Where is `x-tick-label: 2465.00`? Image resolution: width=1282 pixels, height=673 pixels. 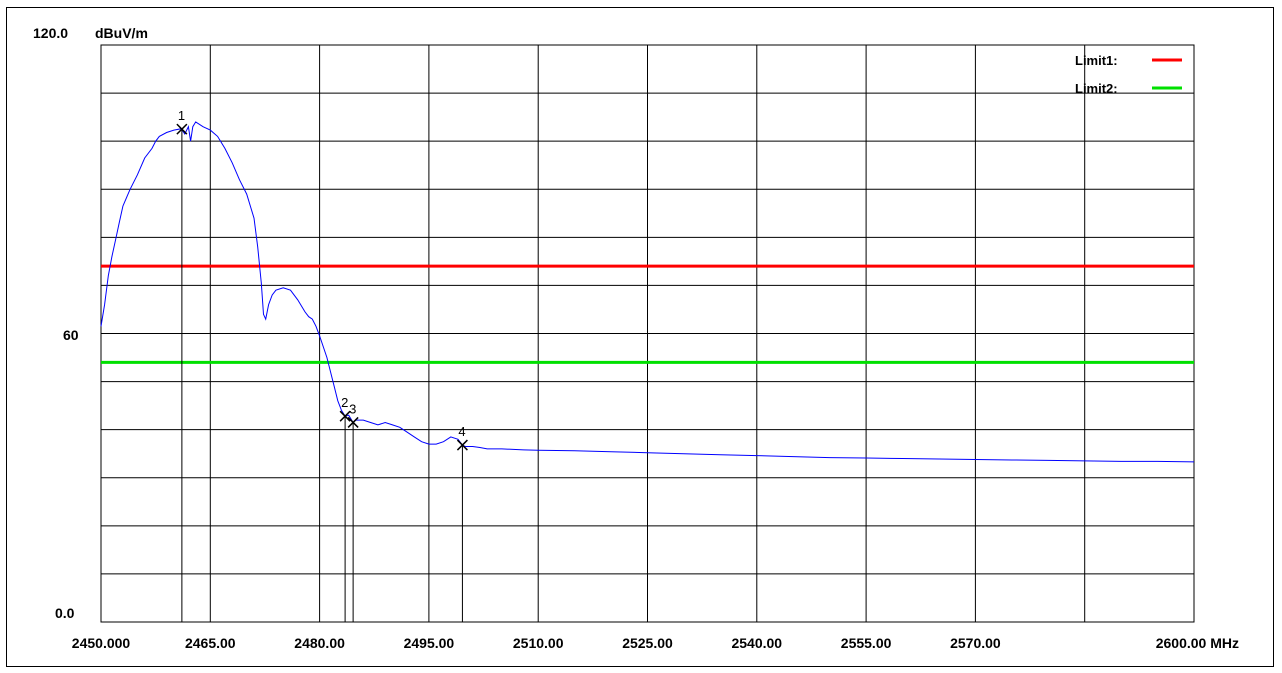
x-tick-label: 2465.00 is located at coordinates (210, 643).